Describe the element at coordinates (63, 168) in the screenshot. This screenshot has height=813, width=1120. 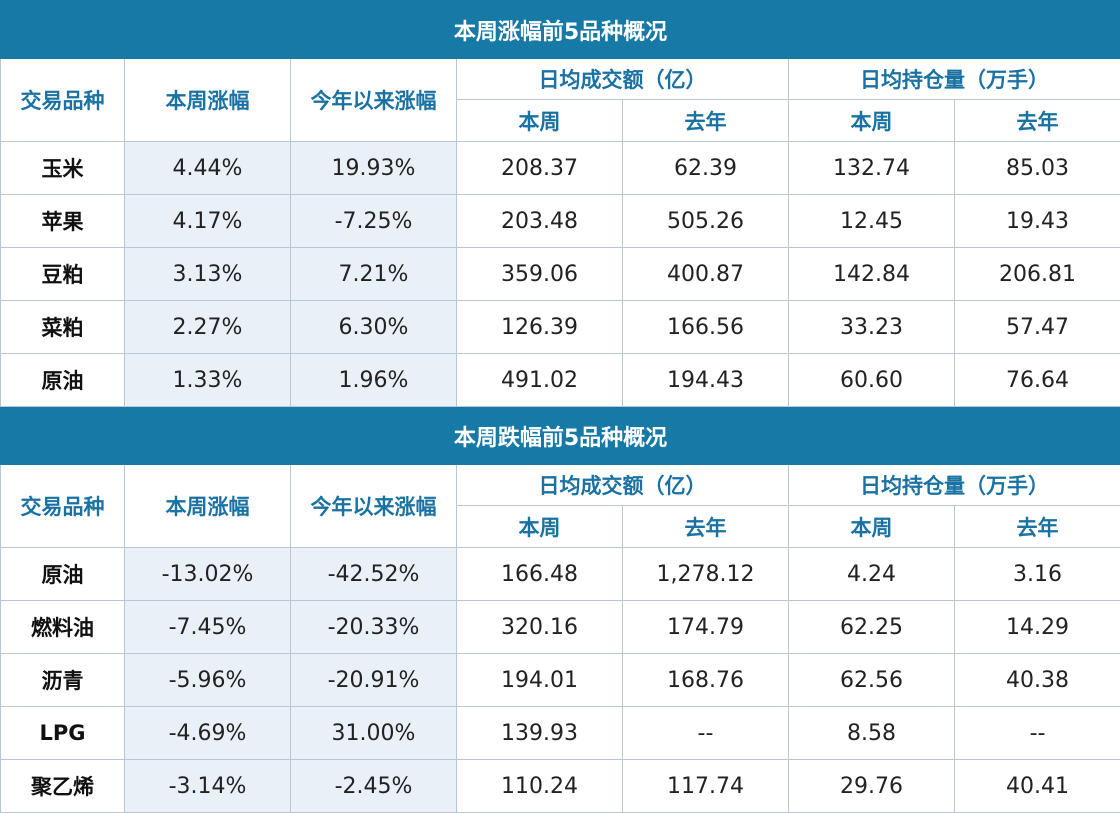
I see `variety-name: 玉米` at that location.